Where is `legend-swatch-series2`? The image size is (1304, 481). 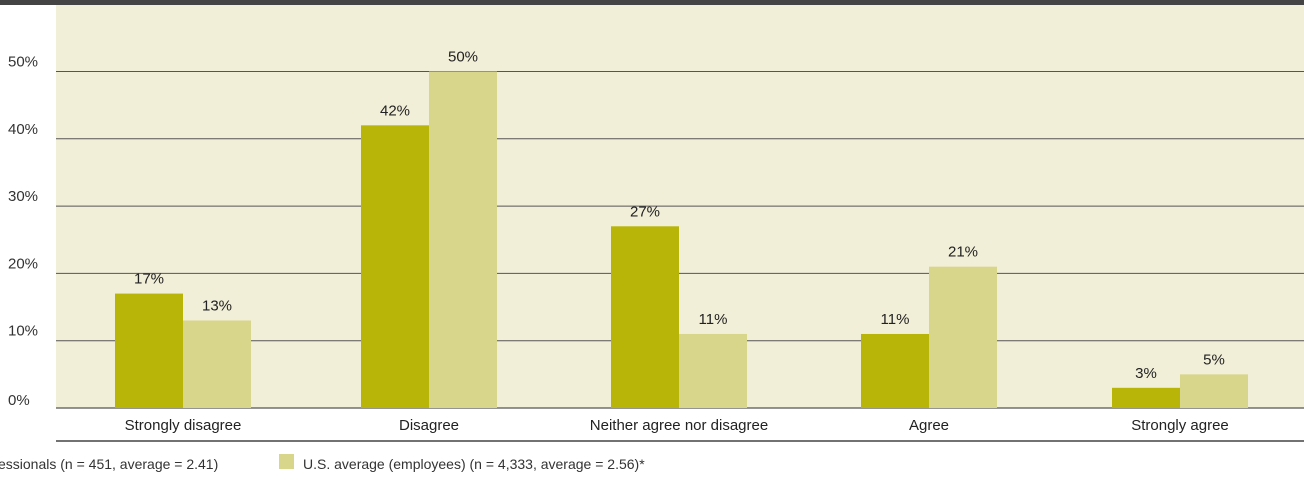
legend-swatch-series2 is located at coordinates (286, 461).